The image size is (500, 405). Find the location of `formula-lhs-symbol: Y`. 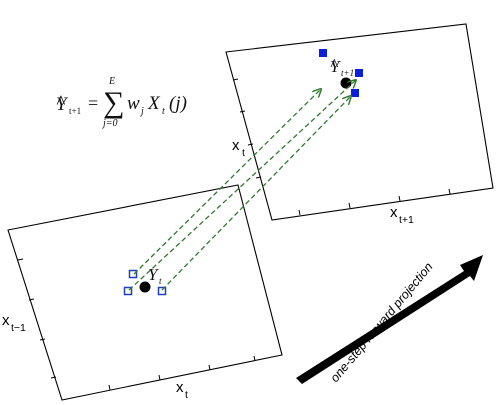

formula-lhs-symbol: Y is located at coordinates (62, 104).